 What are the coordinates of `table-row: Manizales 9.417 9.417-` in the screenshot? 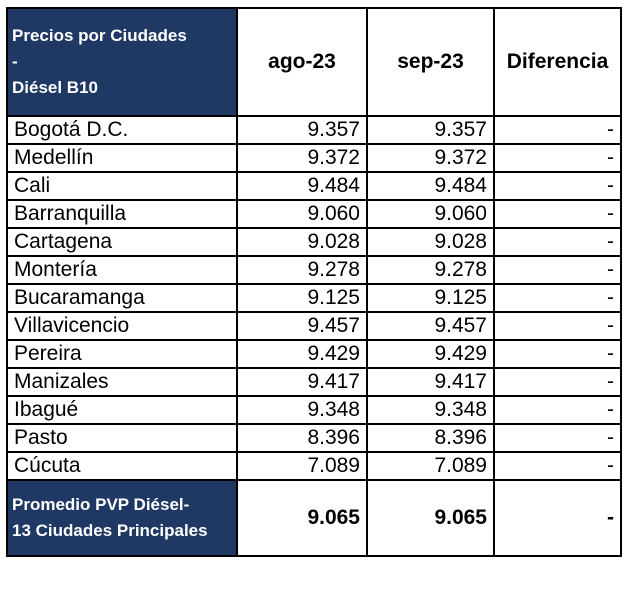 It's located at (314, 382).